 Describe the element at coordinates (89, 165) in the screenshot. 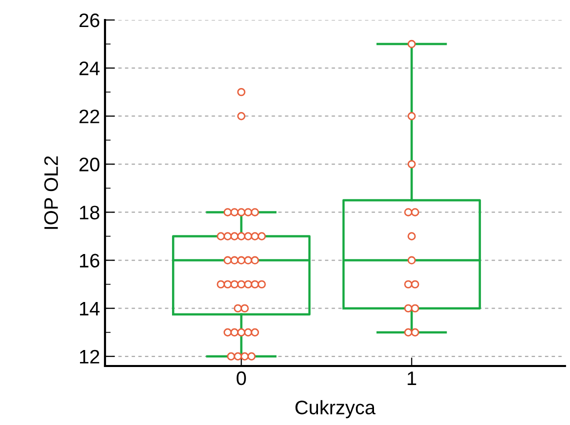

I see `y-tick-label: 20` at that location.